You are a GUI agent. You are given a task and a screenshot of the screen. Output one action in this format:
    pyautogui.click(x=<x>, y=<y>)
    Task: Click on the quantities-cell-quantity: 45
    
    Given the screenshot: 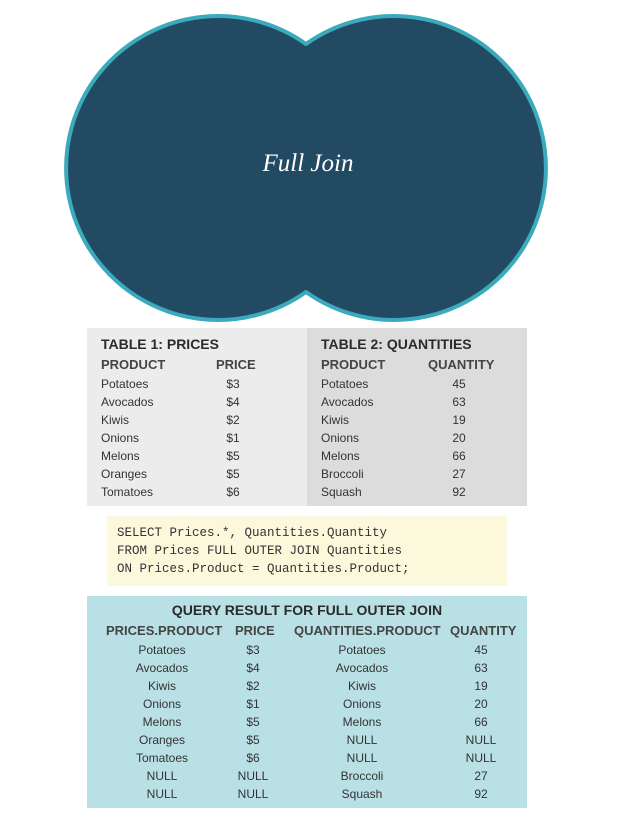 What is the action you would take?
    pyautogui.click(x=459, y=384)
    